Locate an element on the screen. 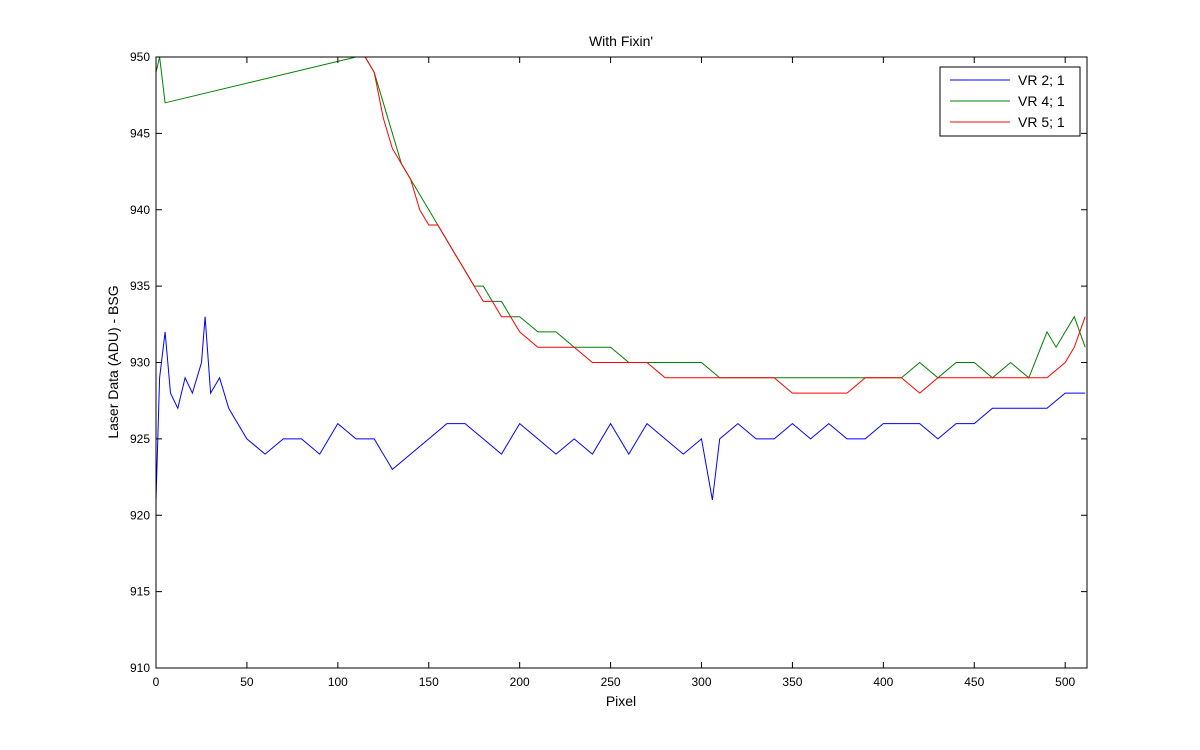  legend-label-1: VR 2; 1 is located at coordinates (1041, 80).